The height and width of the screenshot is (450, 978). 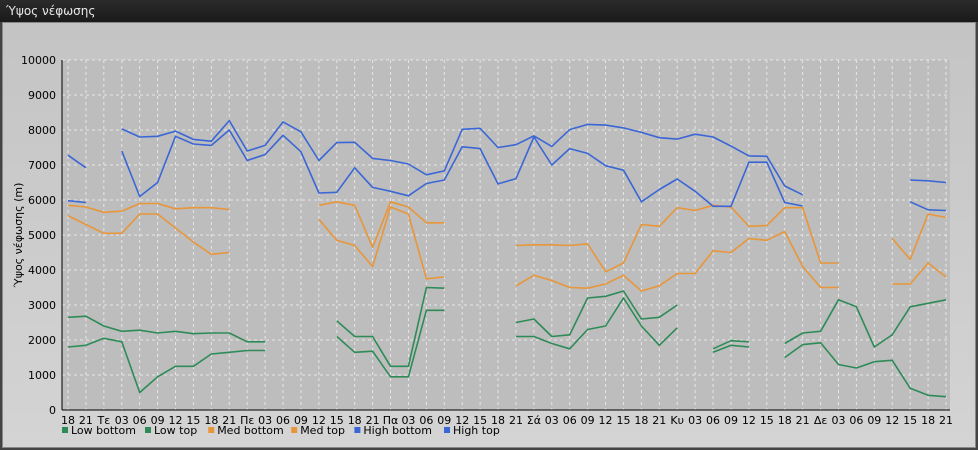 I want to click on y-tick-label: 6000, so click(x=42, y=200).